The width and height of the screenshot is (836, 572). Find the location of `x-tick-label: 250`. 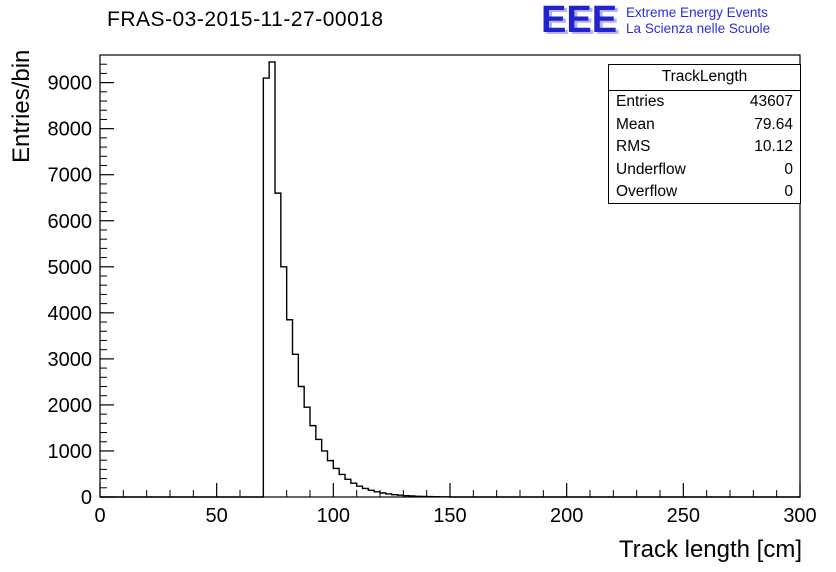

x-tick-label: 250 is located at coordinates (683, 516).